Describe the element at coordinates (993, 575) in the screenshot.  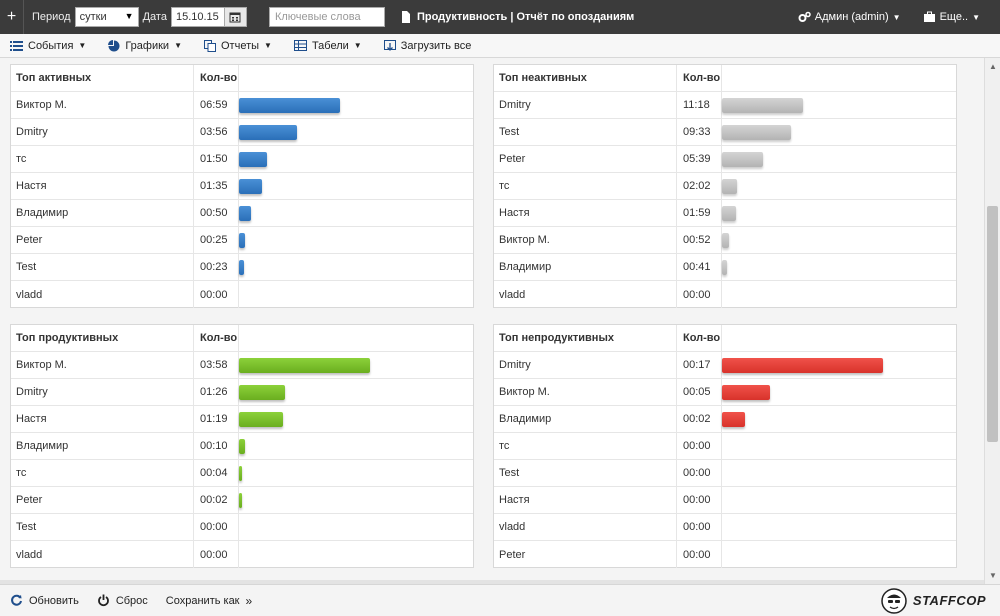
I see `scroll-down-icon: ▼` at that location.